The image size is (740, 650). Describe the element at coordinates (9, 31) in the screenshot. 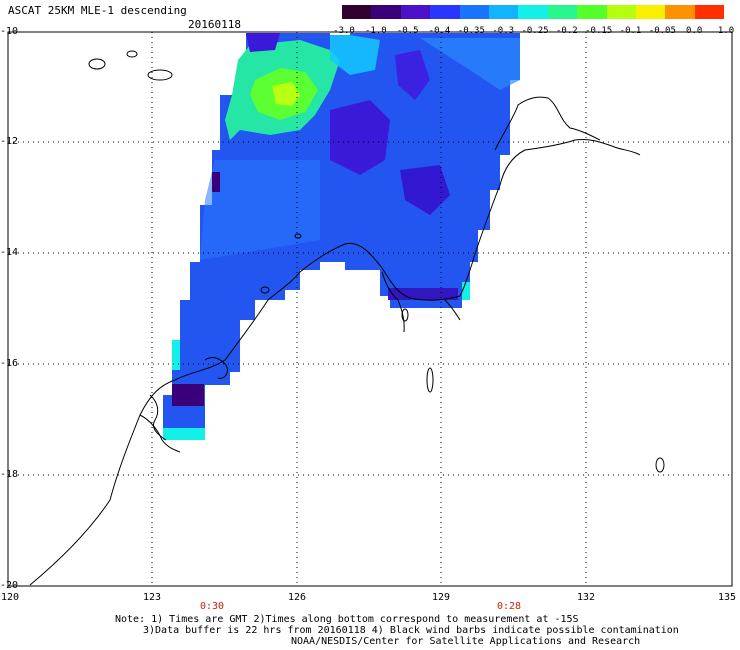

I see `lat-label-10: -10` at that location.